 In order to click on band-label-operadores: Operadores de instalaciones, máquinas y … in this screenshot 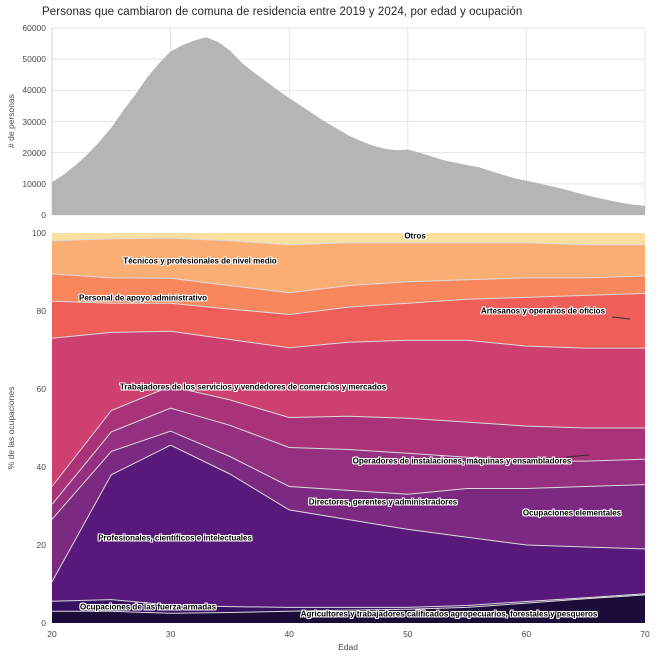, I will do `click(462, 461)`.